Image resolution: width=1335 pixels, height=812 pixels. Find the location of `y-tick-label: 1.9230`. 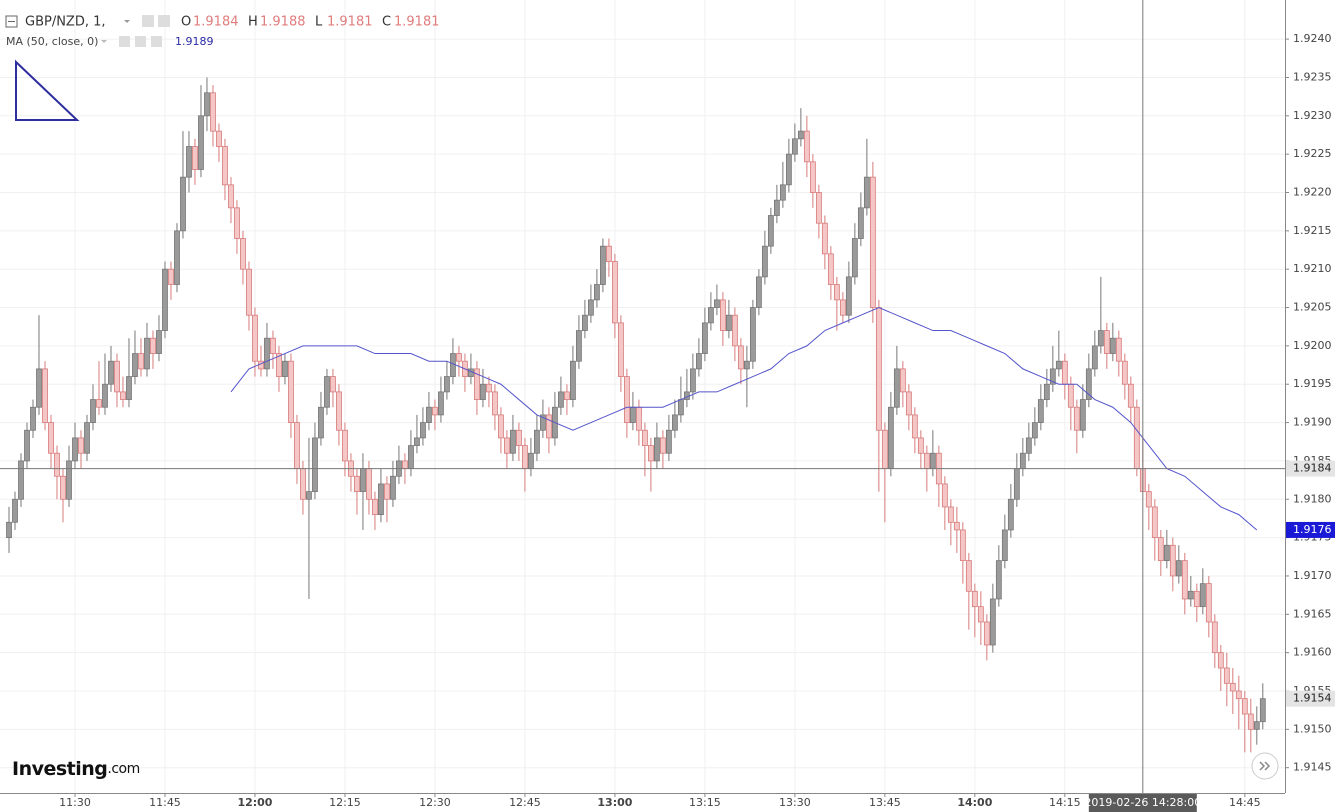

y-tick-label: 1.9230 is located at coordinates (1312, 115).